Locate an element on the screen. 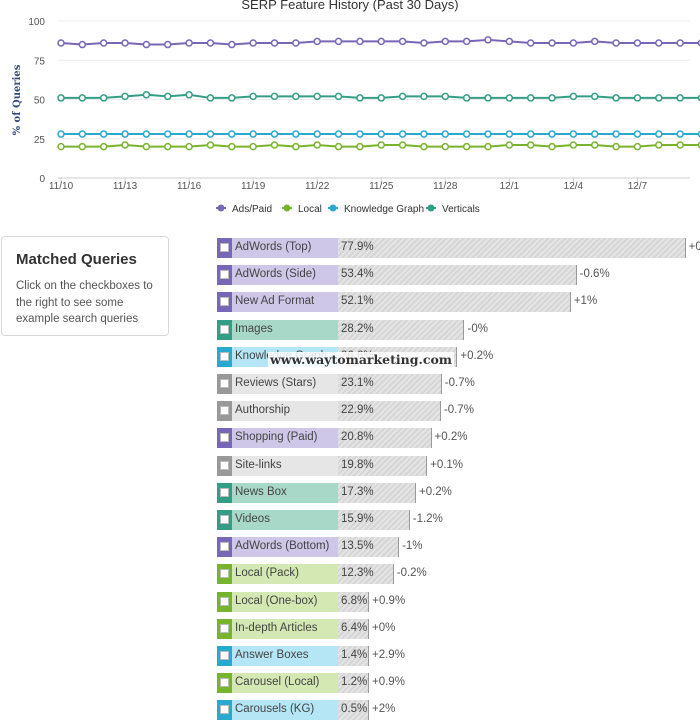  feature-row: AdWords (Bottom) 13.5% -1% is located at coordinates (457, 547).